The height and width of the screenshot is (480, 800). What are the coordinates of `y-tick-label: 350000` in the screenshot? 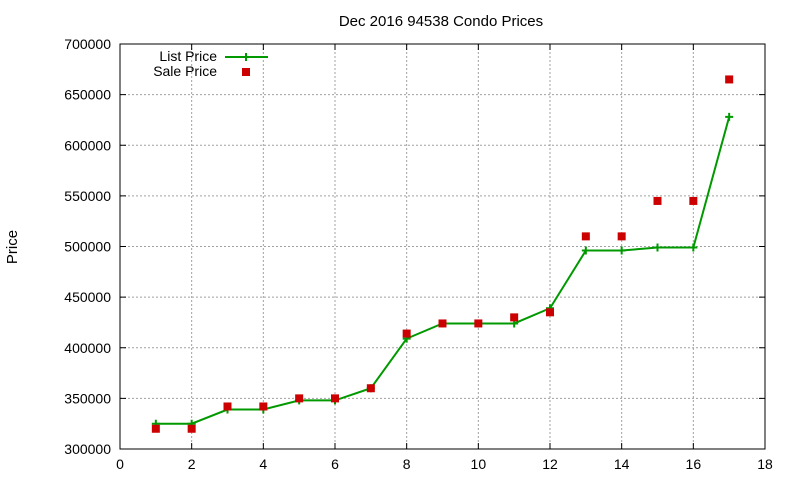 It's located at (87, 398).